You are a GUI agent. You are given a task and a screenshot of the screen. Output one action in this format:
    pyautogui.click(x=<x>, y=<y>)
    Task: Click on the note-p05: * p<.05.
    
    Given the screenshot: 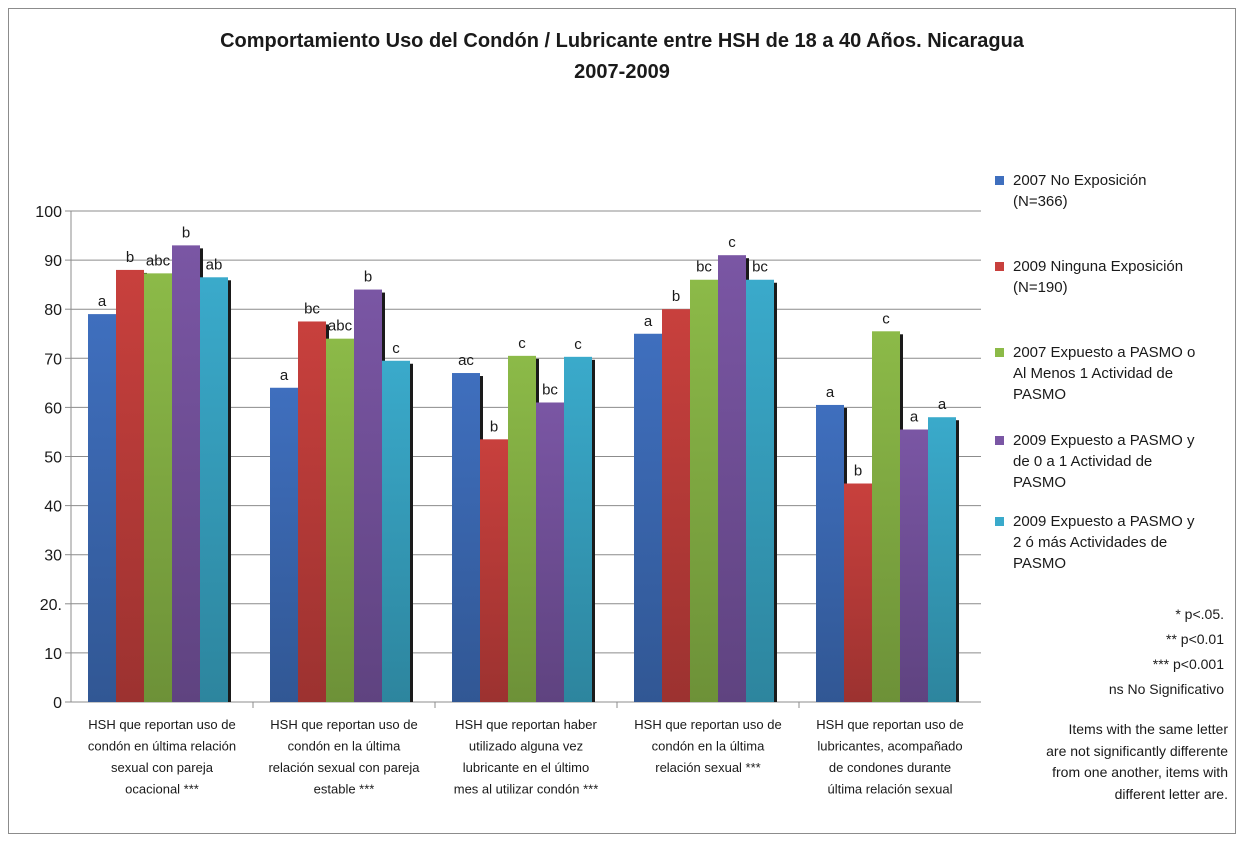 What is the action you would take?
    pyautogui.click(x=1199, y=614)
    